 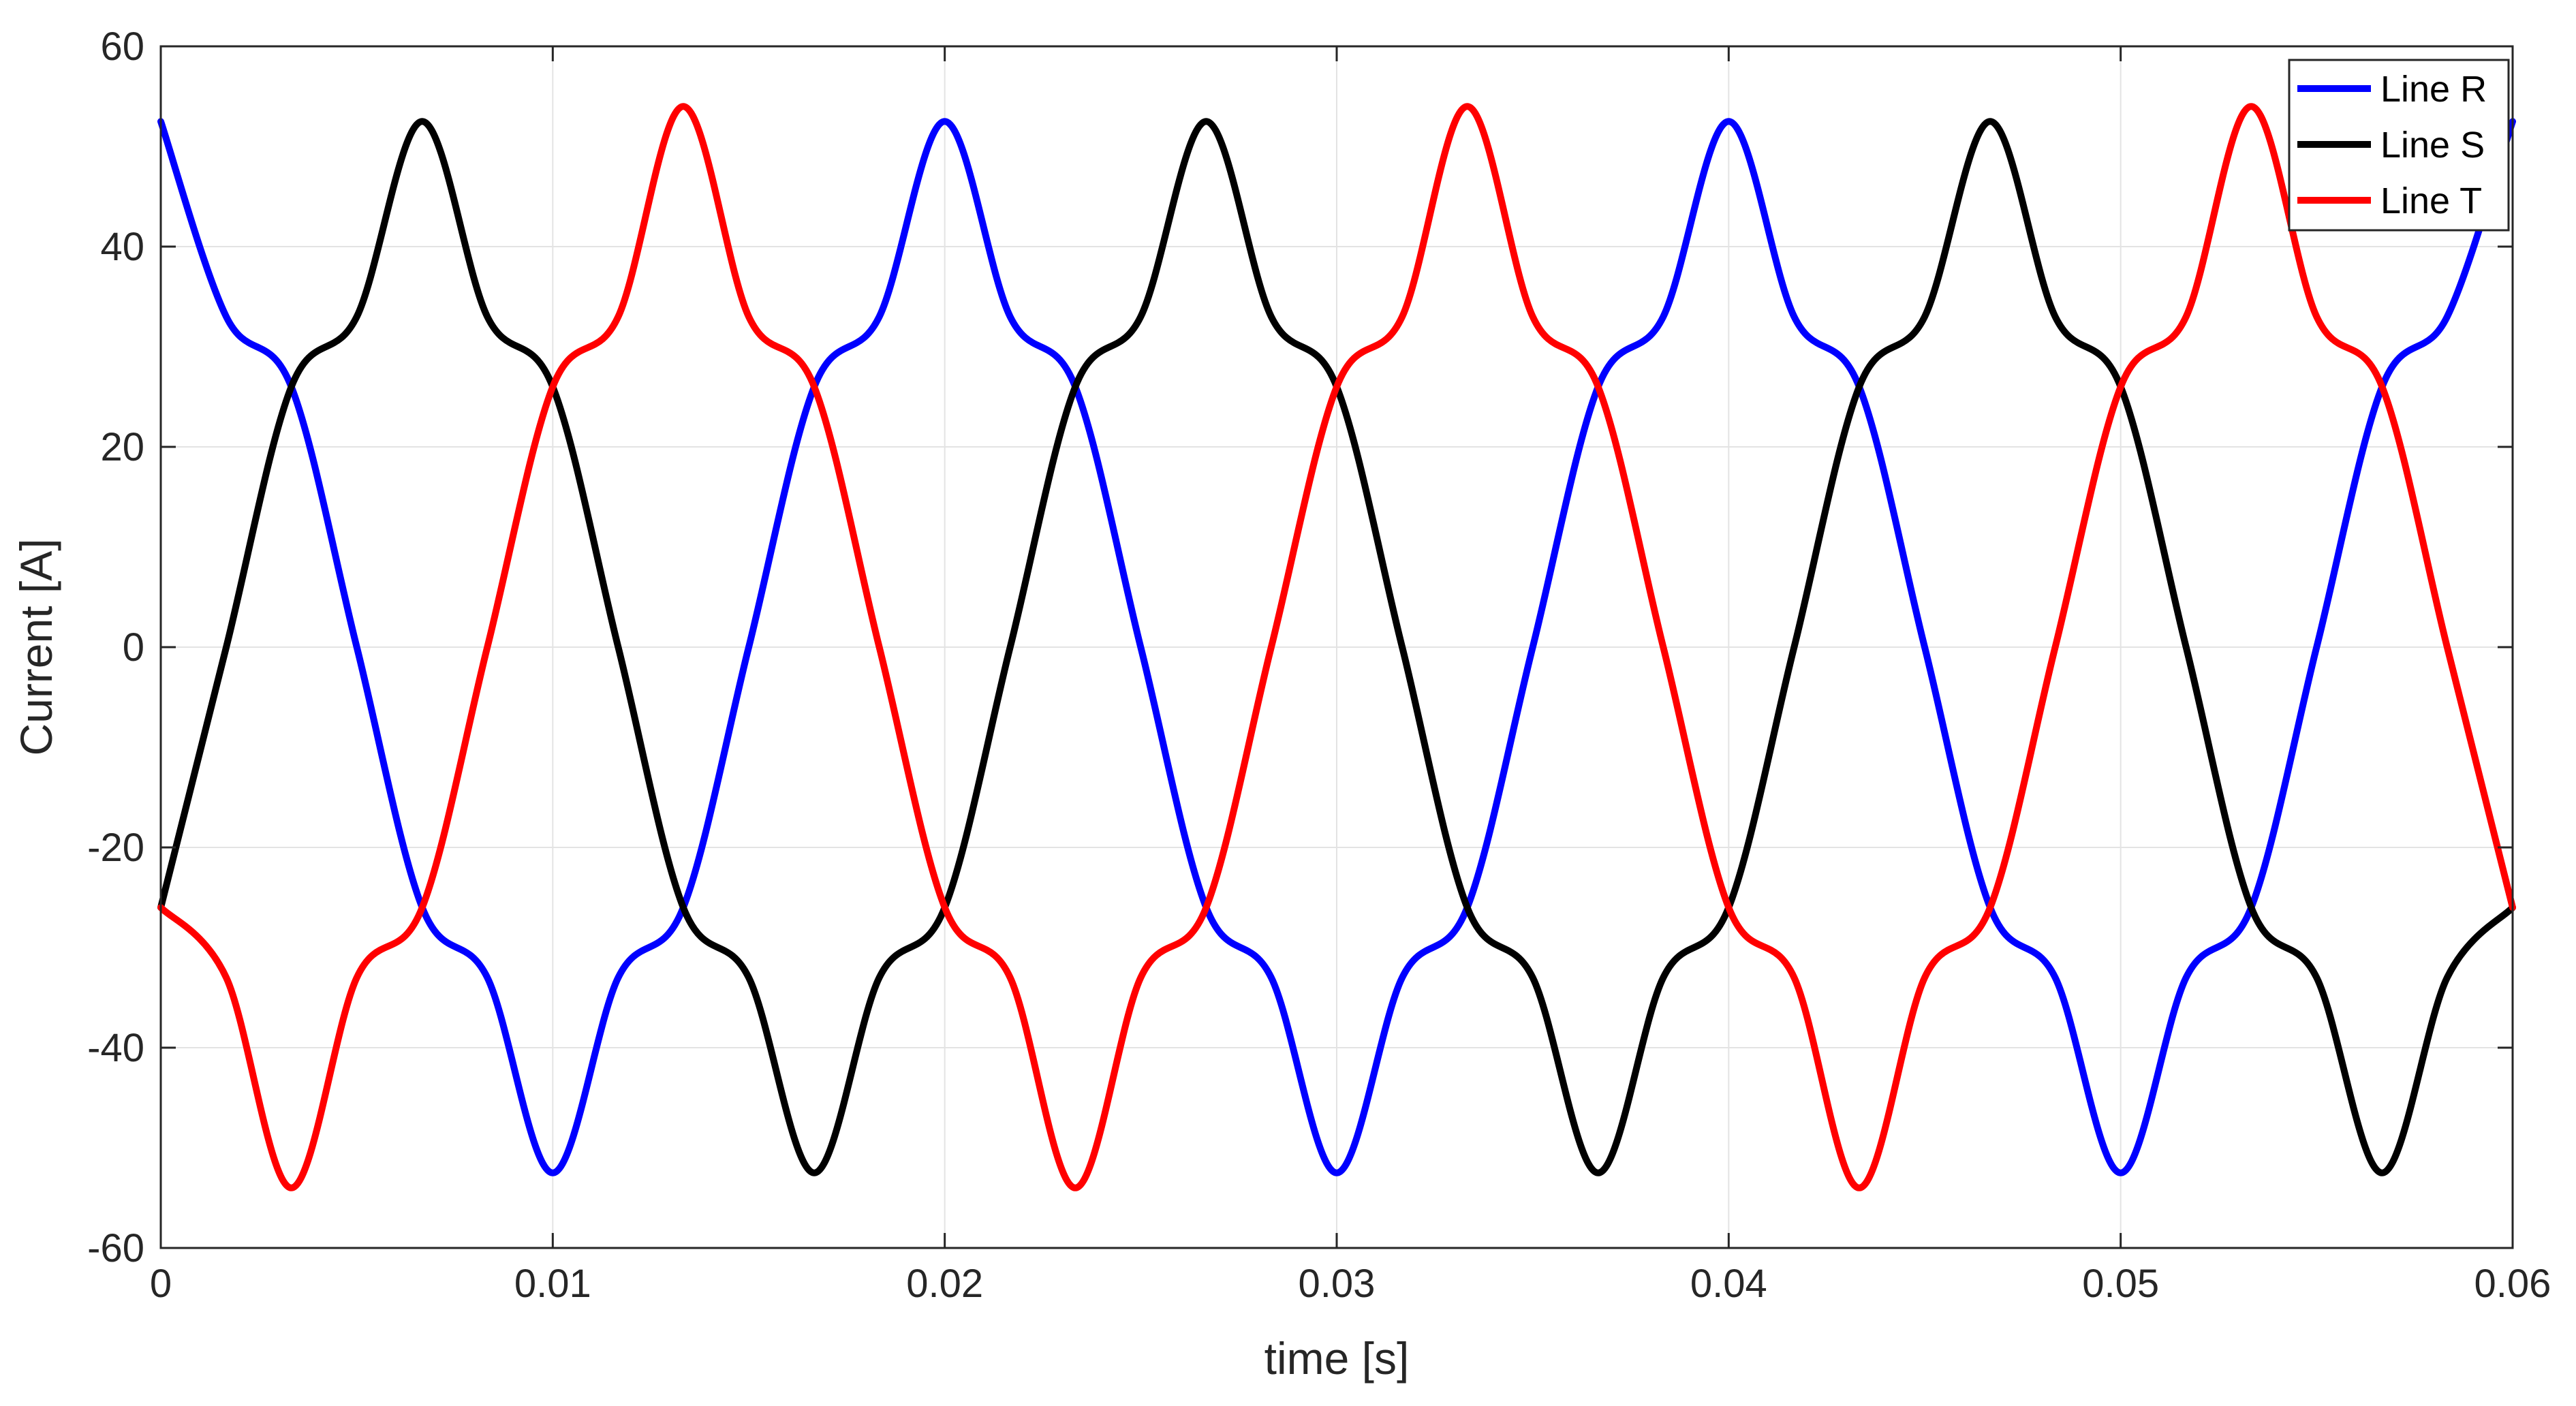 I want to click on legend-label-line-t: Line T, so click(x=2431, y=201).